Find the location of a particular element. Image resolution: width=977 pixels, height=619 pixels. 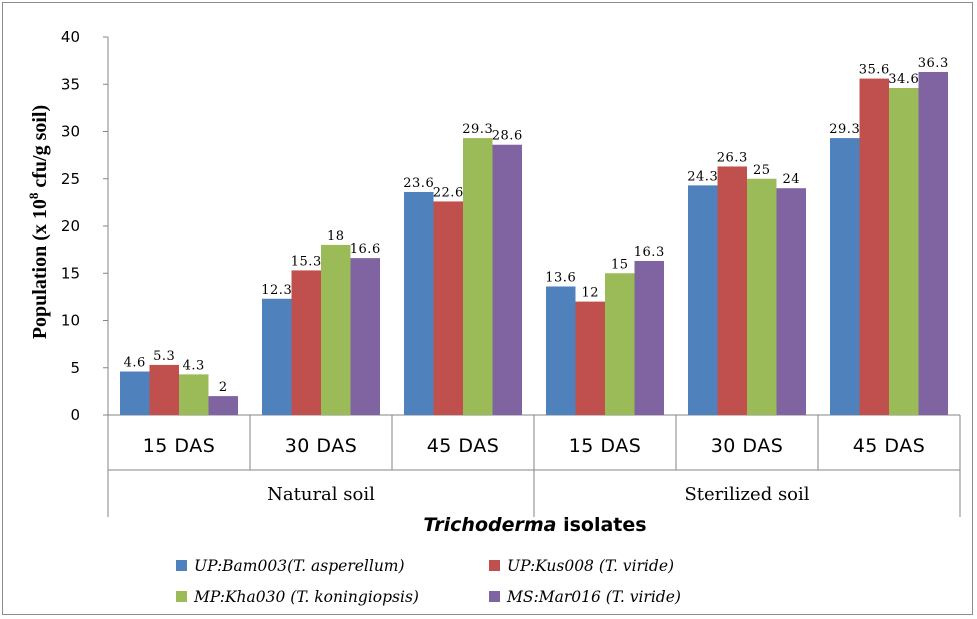

x-group-label: Sterilized soil is located at coordinates (746, 494).